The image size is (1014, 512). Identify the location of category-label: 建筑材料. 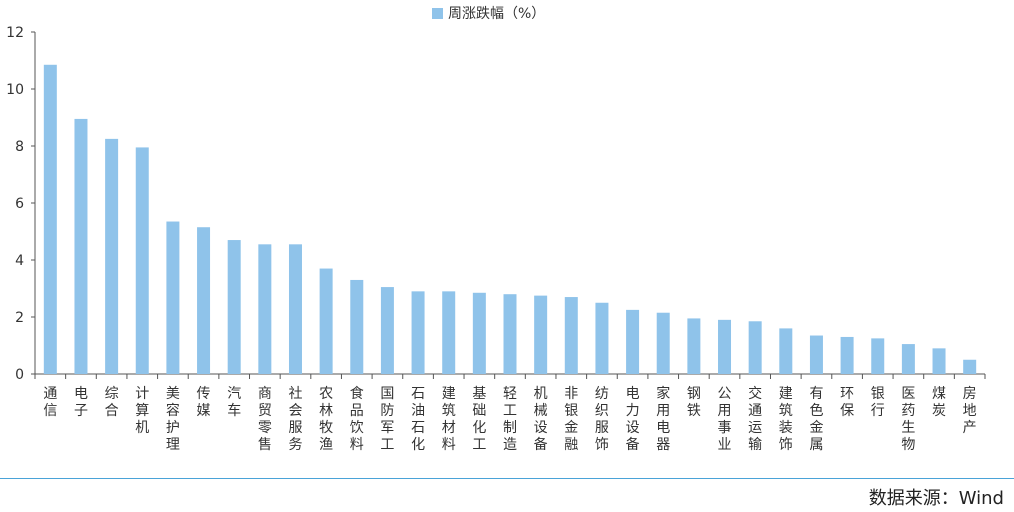
(449, 419).